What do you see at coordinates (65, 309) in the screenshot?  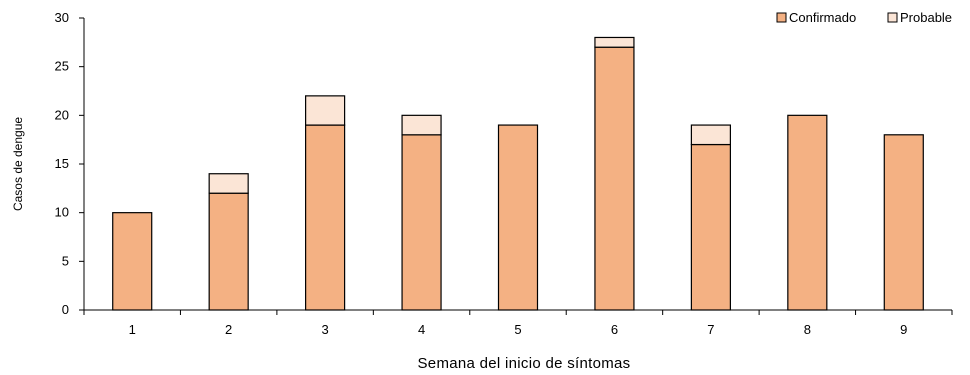 I see `y-tick-label: 0` at bounding box center [65, 309].